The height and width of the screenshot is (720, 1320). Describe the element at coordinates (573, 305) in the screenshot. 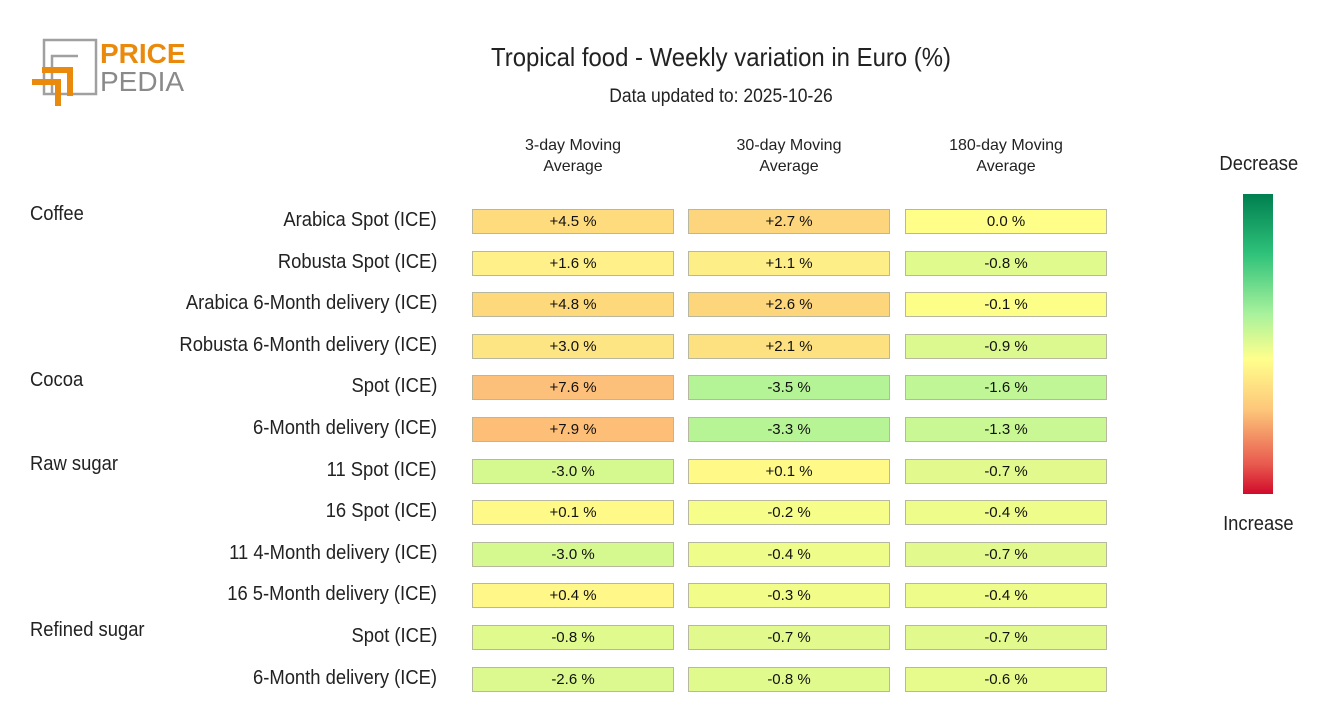

I see `value-cell: +4.8 %` at that location.